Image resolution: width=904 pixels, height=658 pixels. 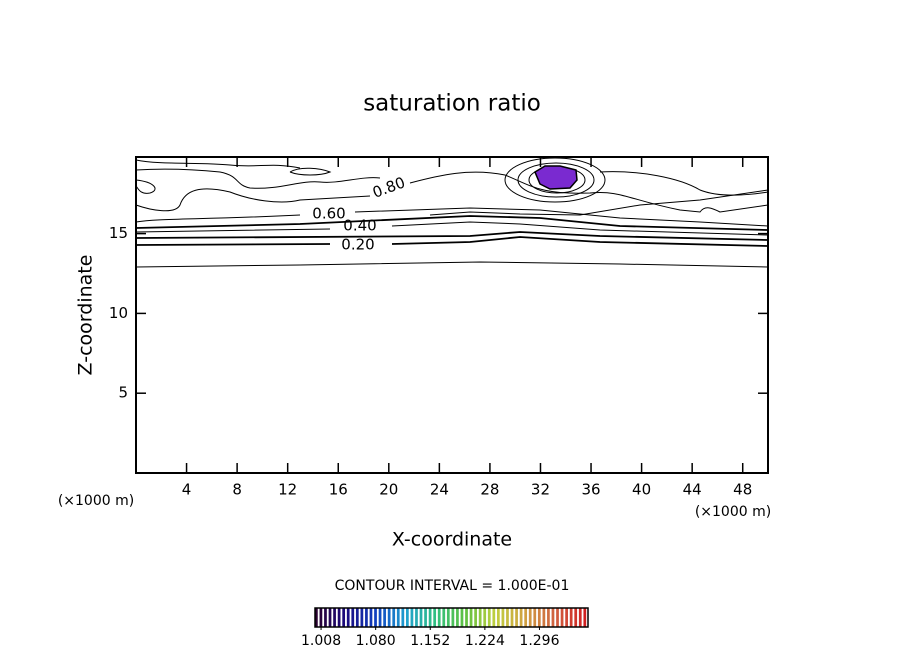 I want to click on x-tick-label: 48, so click(x=742, y=490).